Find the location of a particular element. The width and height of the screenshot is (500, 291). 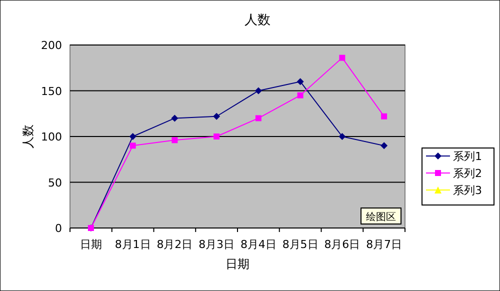

x-tick-label: 8月2日 is located at coordinates (174, 244).